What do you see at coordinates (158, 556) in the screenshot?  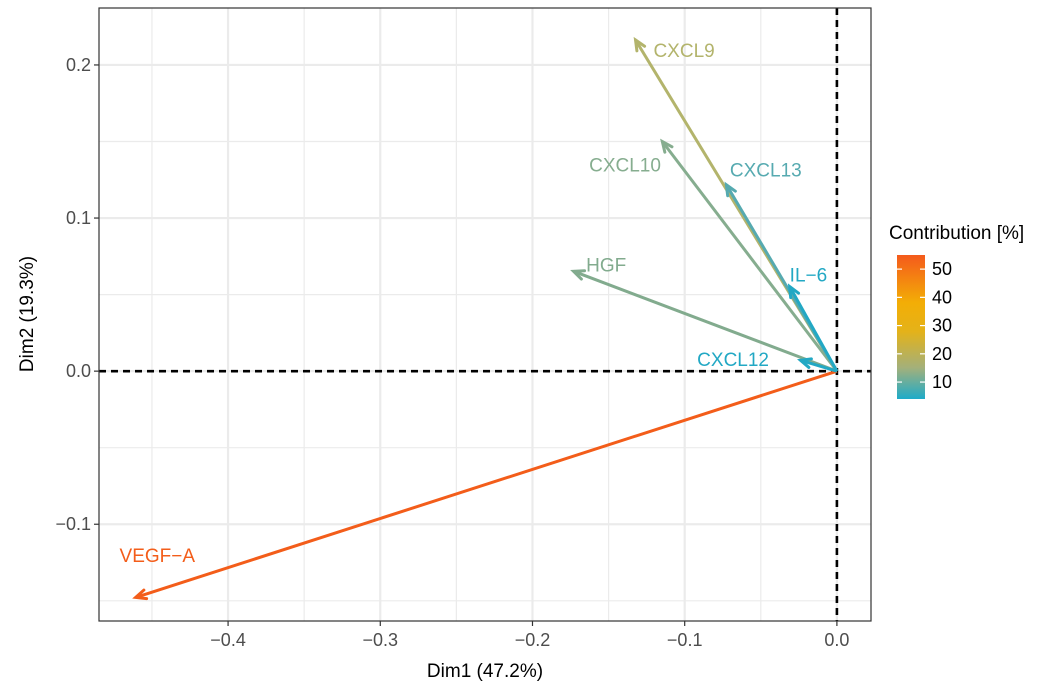 I see `vector-label-vegf-a: VEGF−A` at bounding box center [158, 556].